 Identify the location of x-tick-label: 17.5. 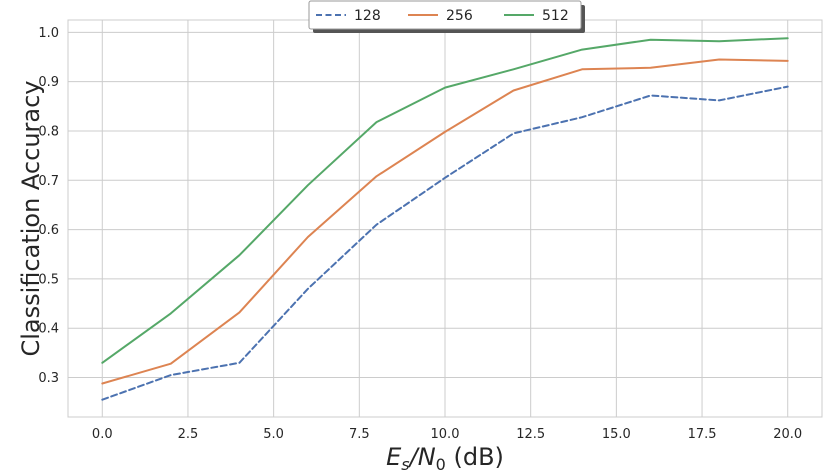
(702, 434).